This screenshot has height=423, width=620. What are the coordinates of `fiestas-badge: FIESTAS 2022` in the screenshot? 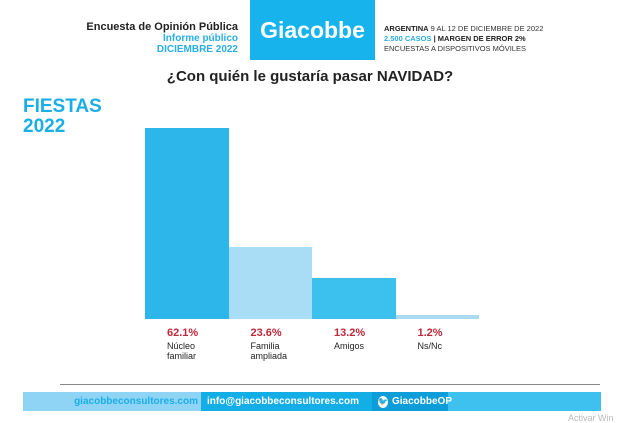 It's located at (62, 117).